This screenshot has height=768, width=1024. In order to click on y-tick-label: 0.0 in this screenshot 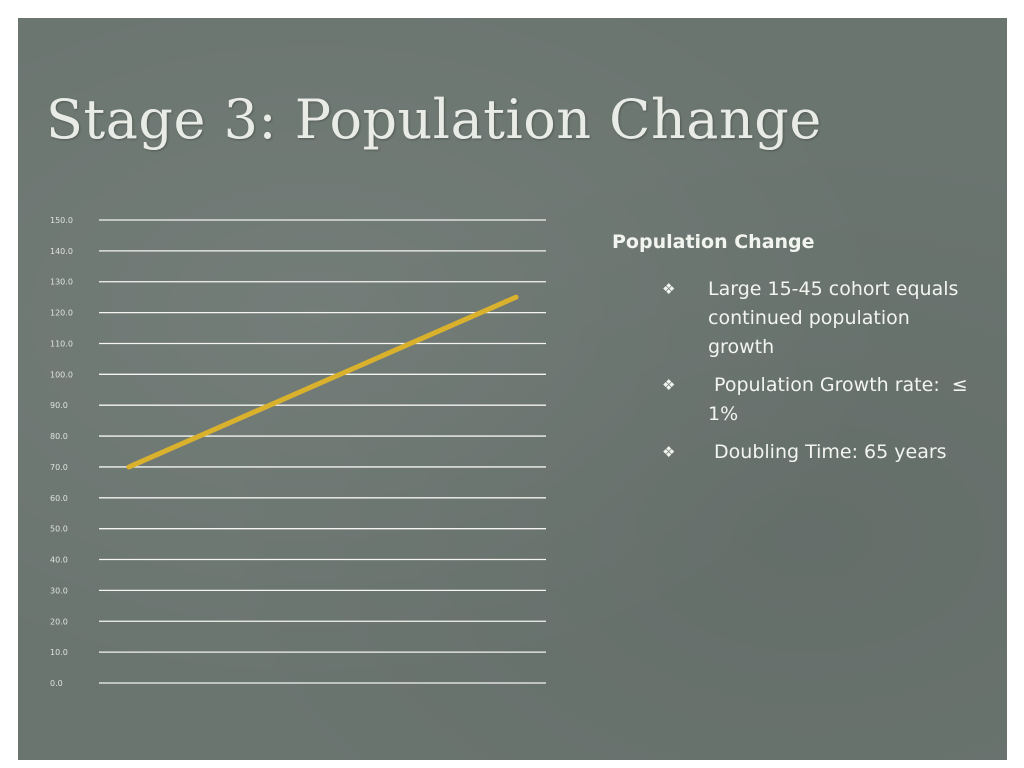, I will do `click(56, 683)`.